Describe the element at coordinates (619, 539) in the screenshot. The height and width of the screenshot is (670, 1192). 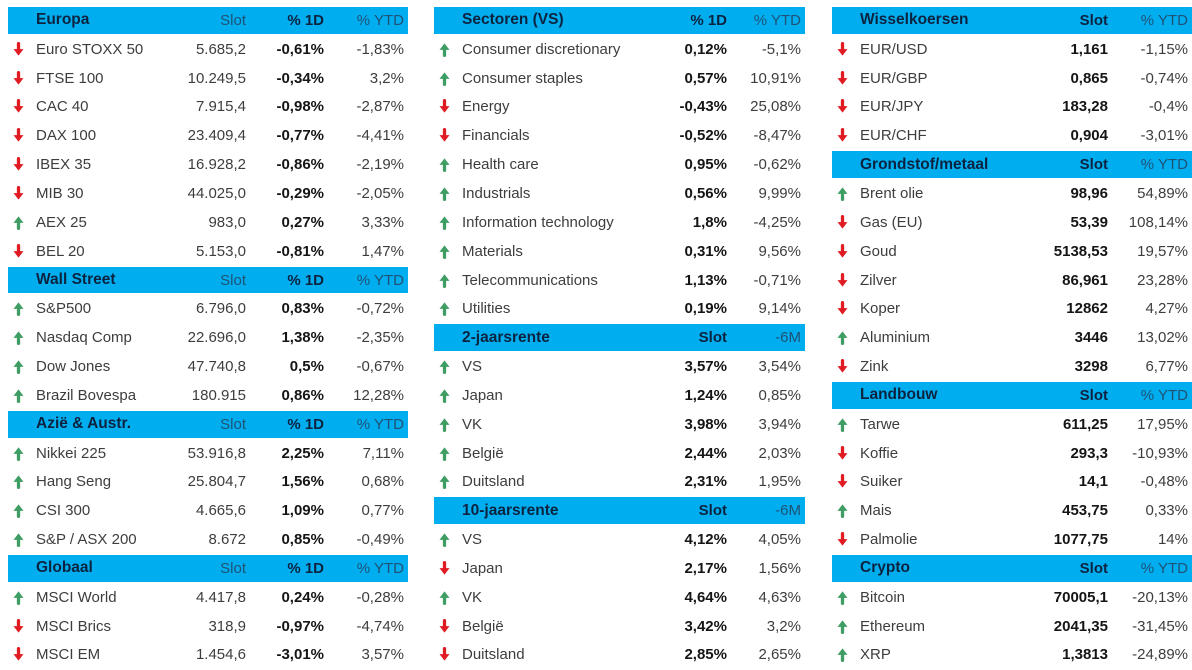
I see `table-row-vs: VS 4,12% 4,05%` at that location.